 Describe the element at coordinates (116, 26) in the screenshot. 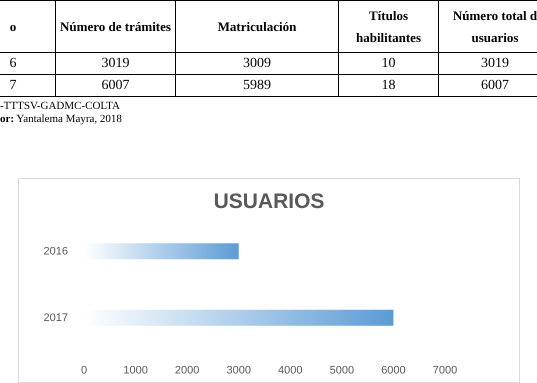

I see `text: Número de trámites` at that location.